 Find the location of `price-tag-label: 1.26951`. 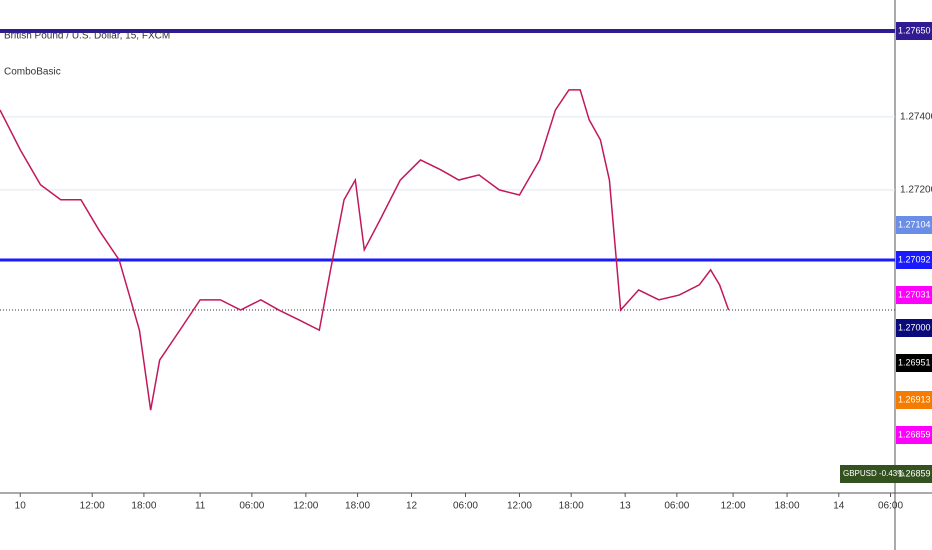

price-tag-label: 1.26951 is located at coordinates (914, 362).